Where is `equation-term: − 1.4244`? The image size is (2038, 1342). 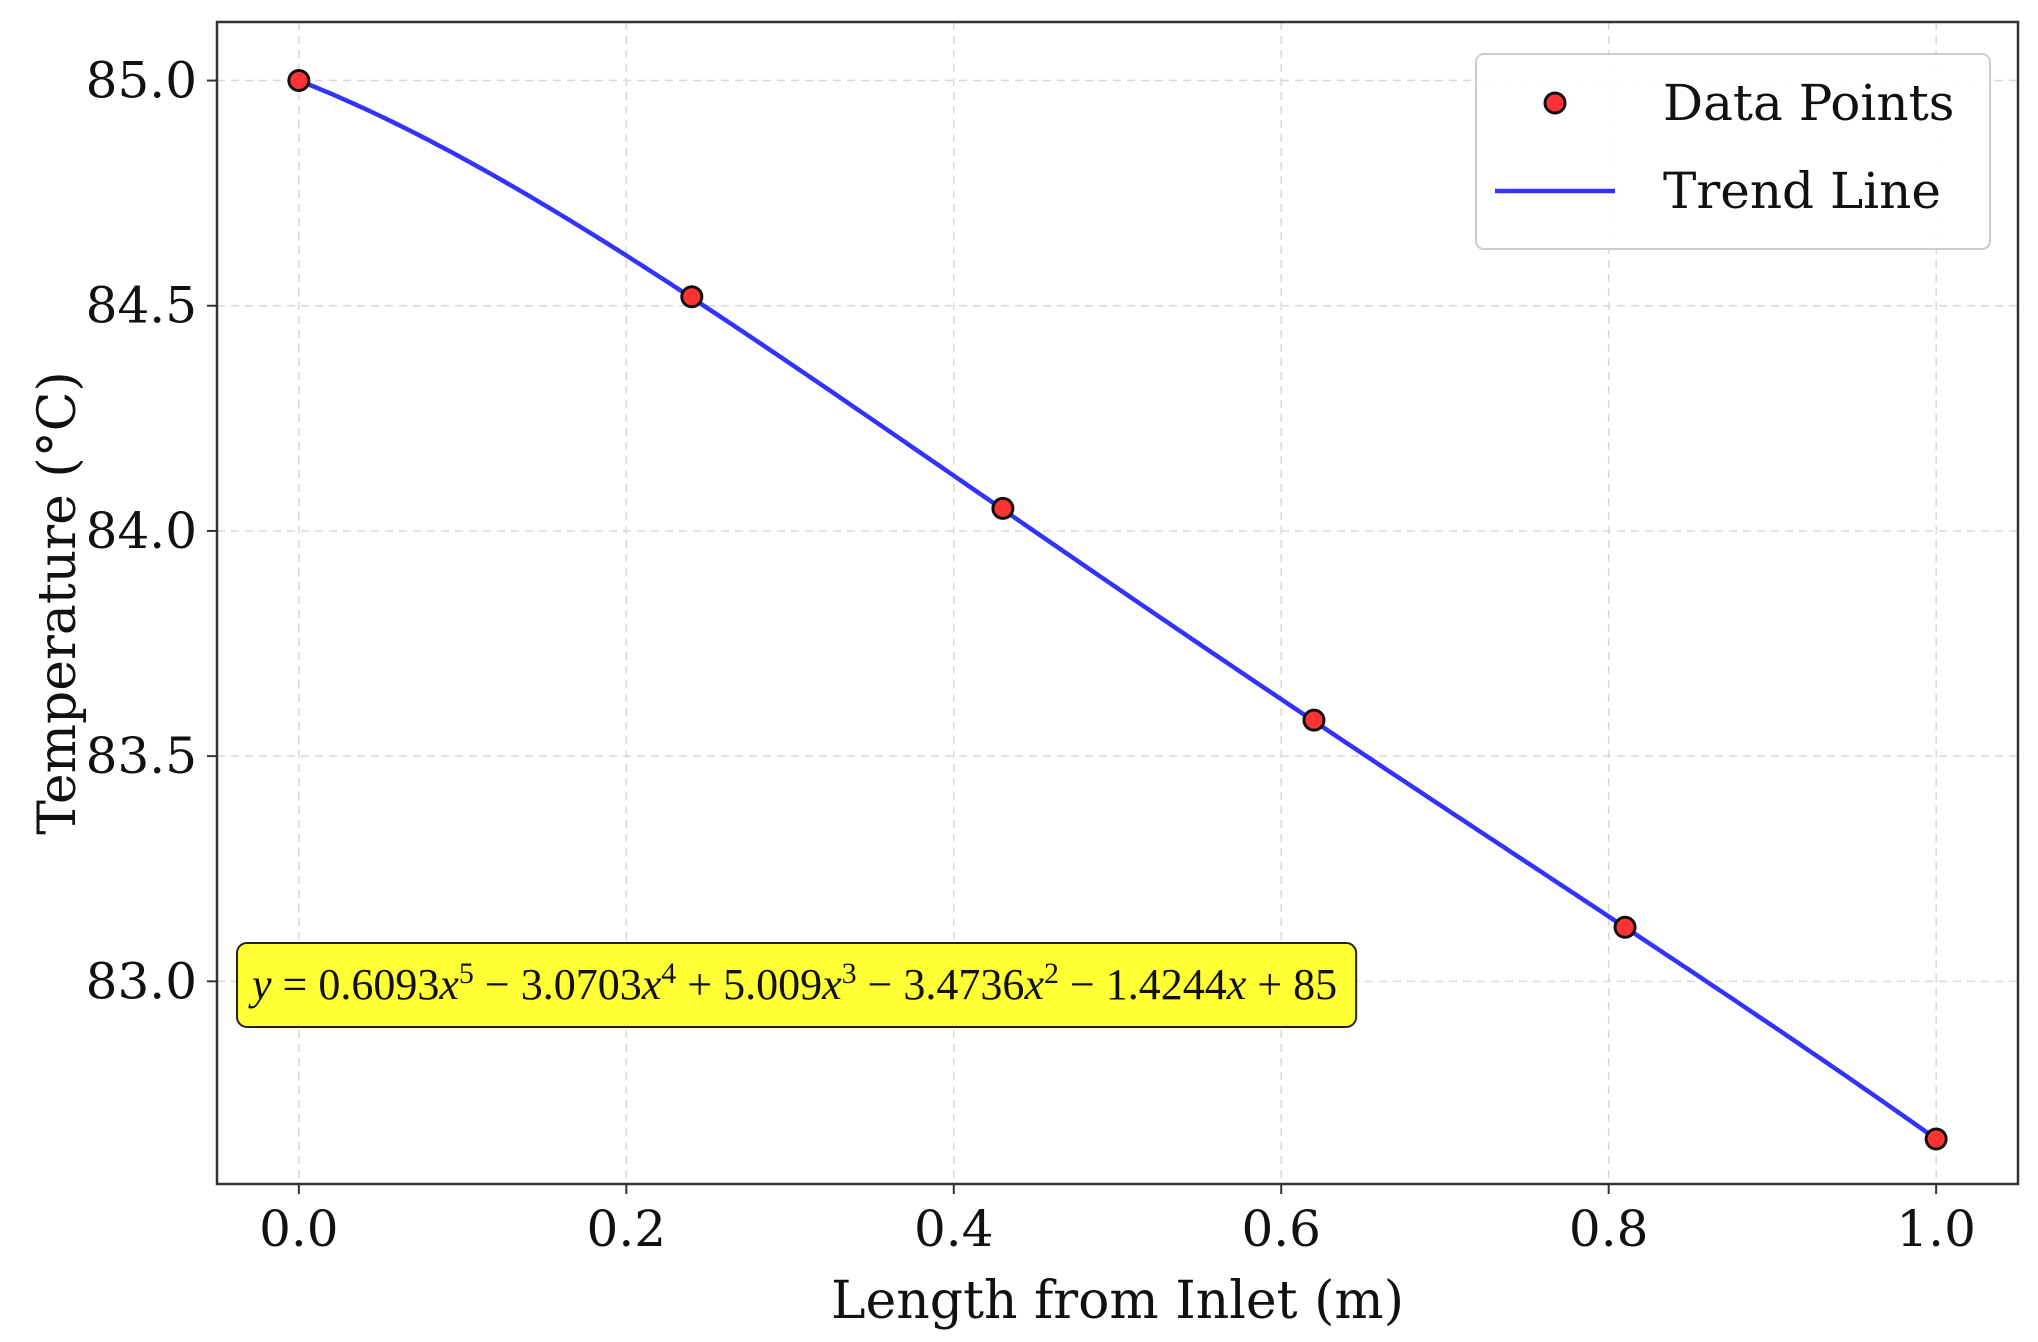 equation-term: − 1.4244 is located at coordinates (1143, 984).